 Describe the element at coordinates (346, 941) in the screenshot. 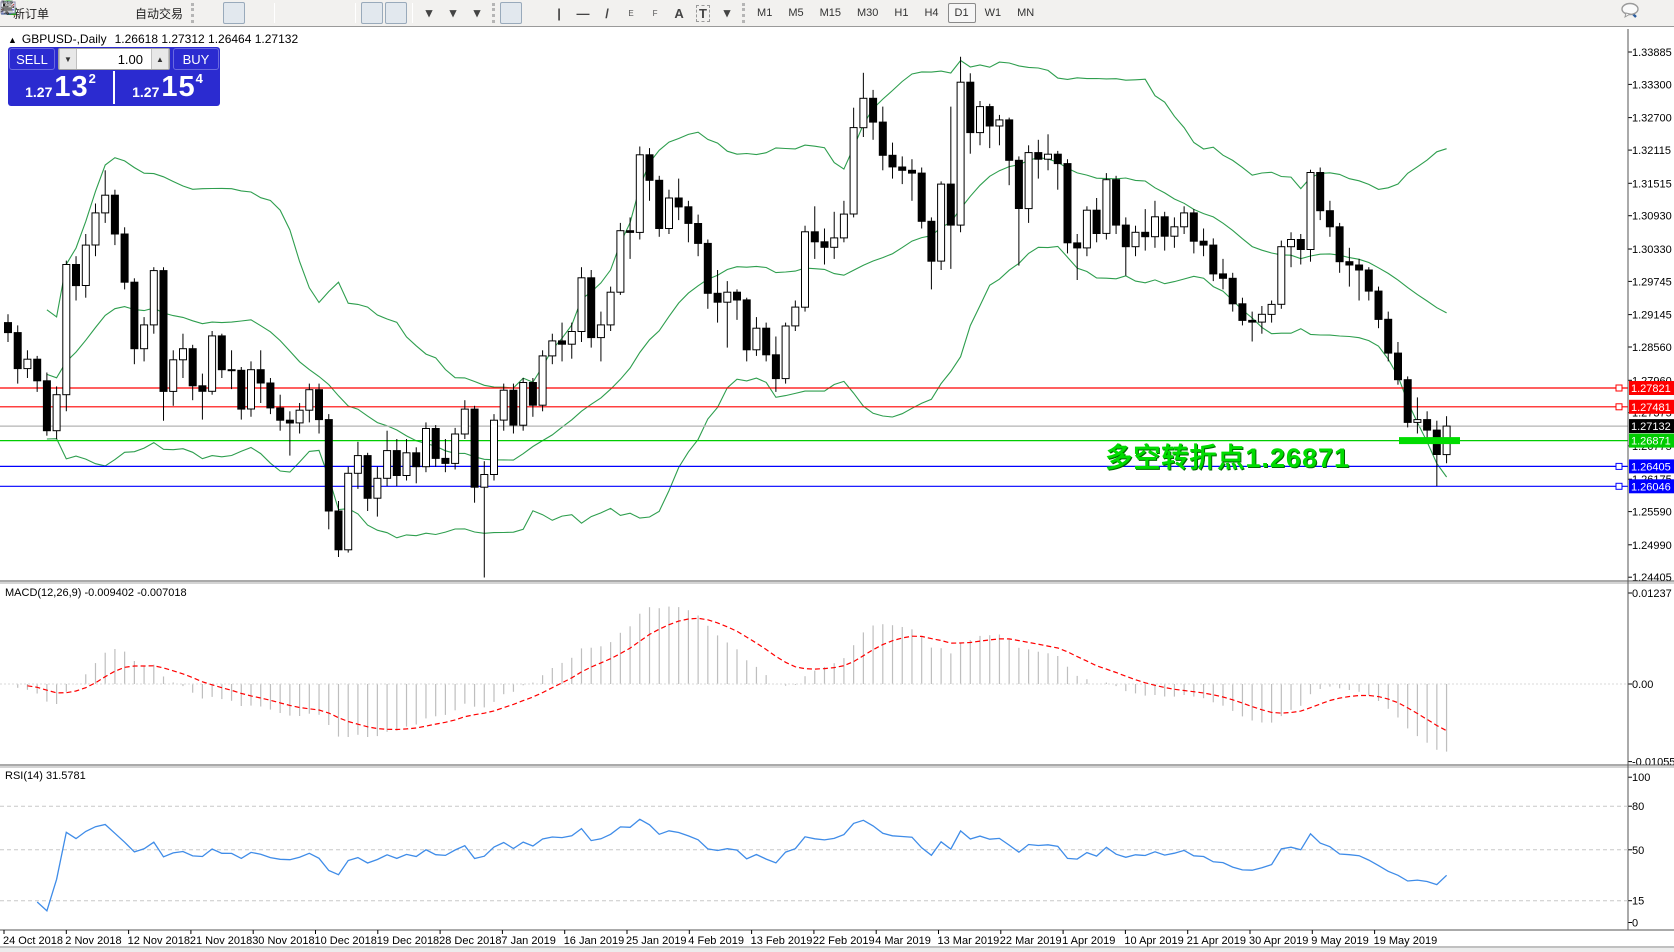

I see `svg-text: 10 Dec 2018` at that location.